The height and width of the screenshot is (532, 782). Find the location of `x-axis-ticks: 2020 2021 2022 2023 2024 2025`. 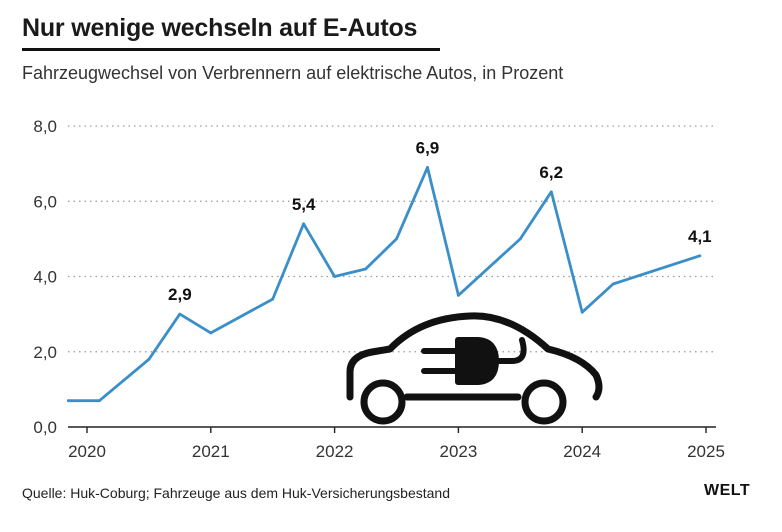

x-axis-ticks: 2020 2021 2022 2023 2024 2025 is located at coordinates (396, 444).